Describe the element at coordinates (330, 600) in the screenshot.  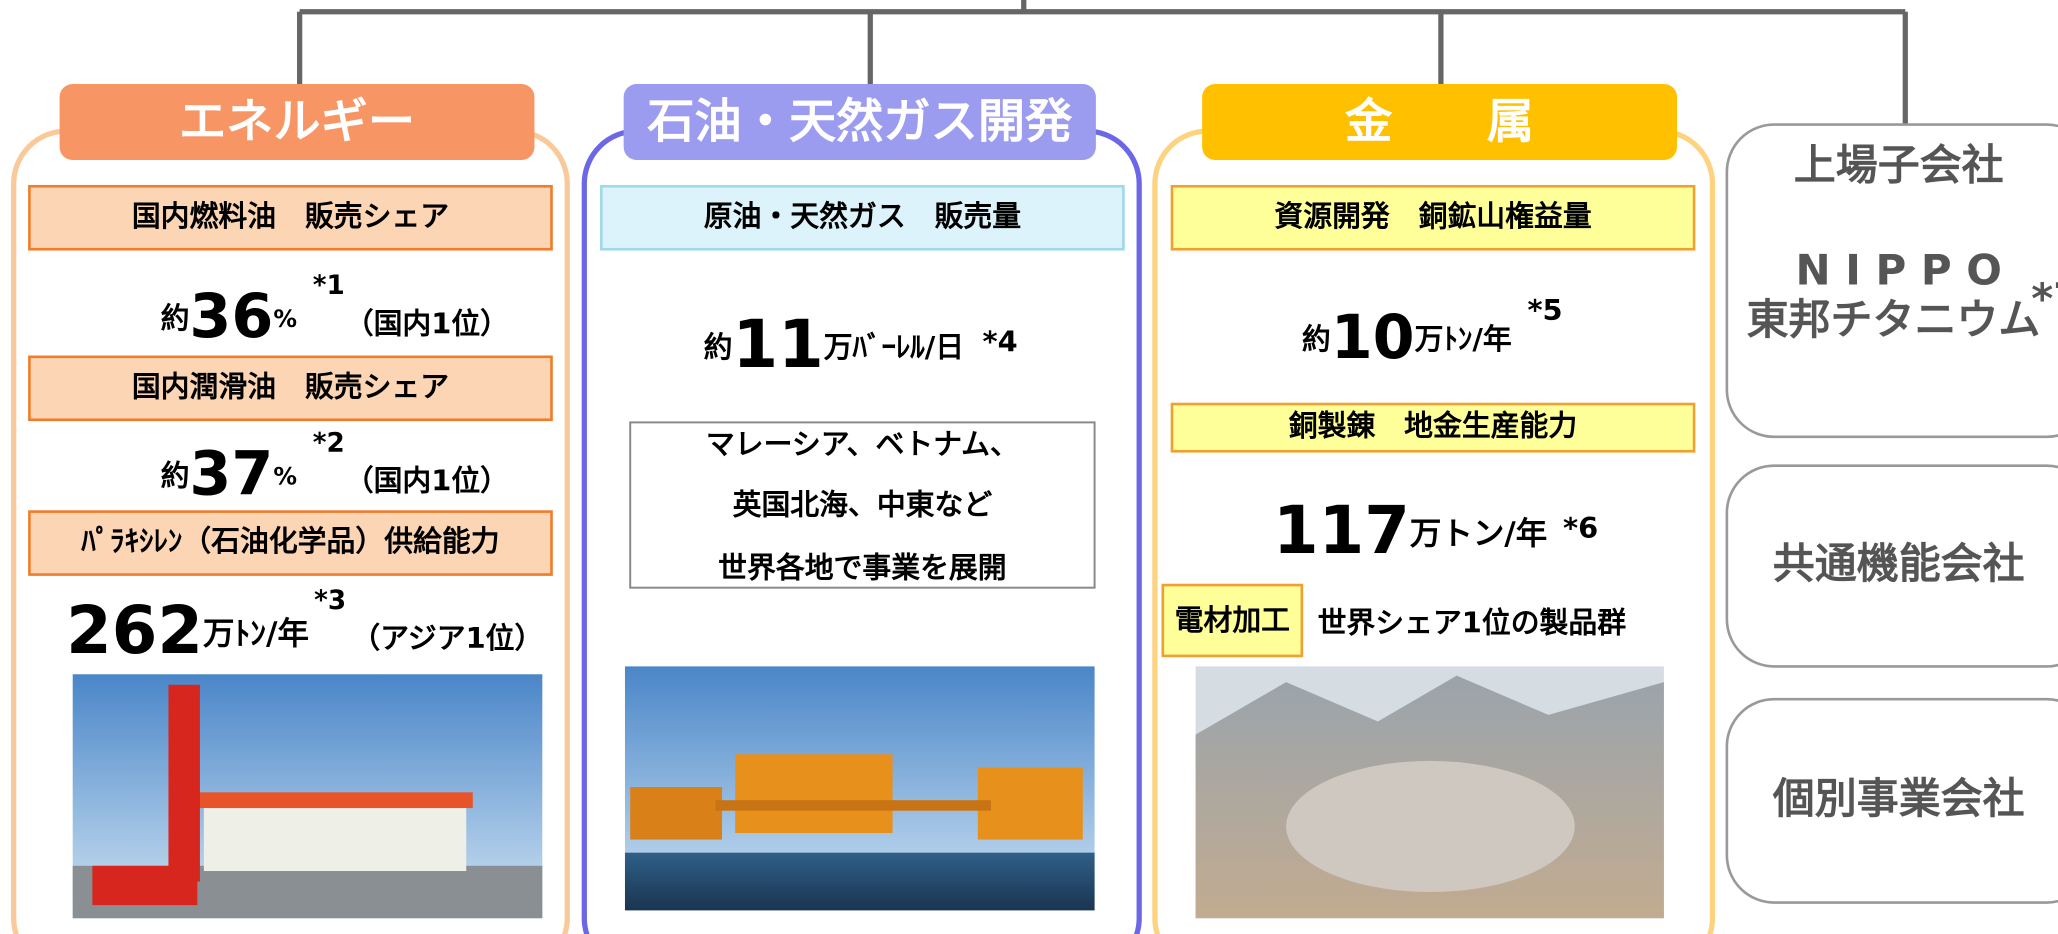
I see `note: *3` at that location.